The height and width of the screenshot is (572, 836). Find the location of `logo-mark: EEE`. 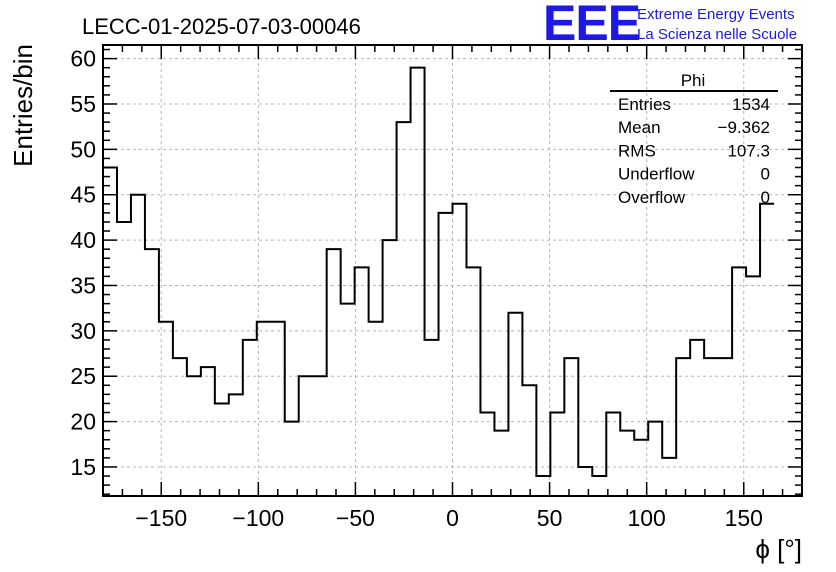

logo-mark: EEE is located at coordinates (591, 25).